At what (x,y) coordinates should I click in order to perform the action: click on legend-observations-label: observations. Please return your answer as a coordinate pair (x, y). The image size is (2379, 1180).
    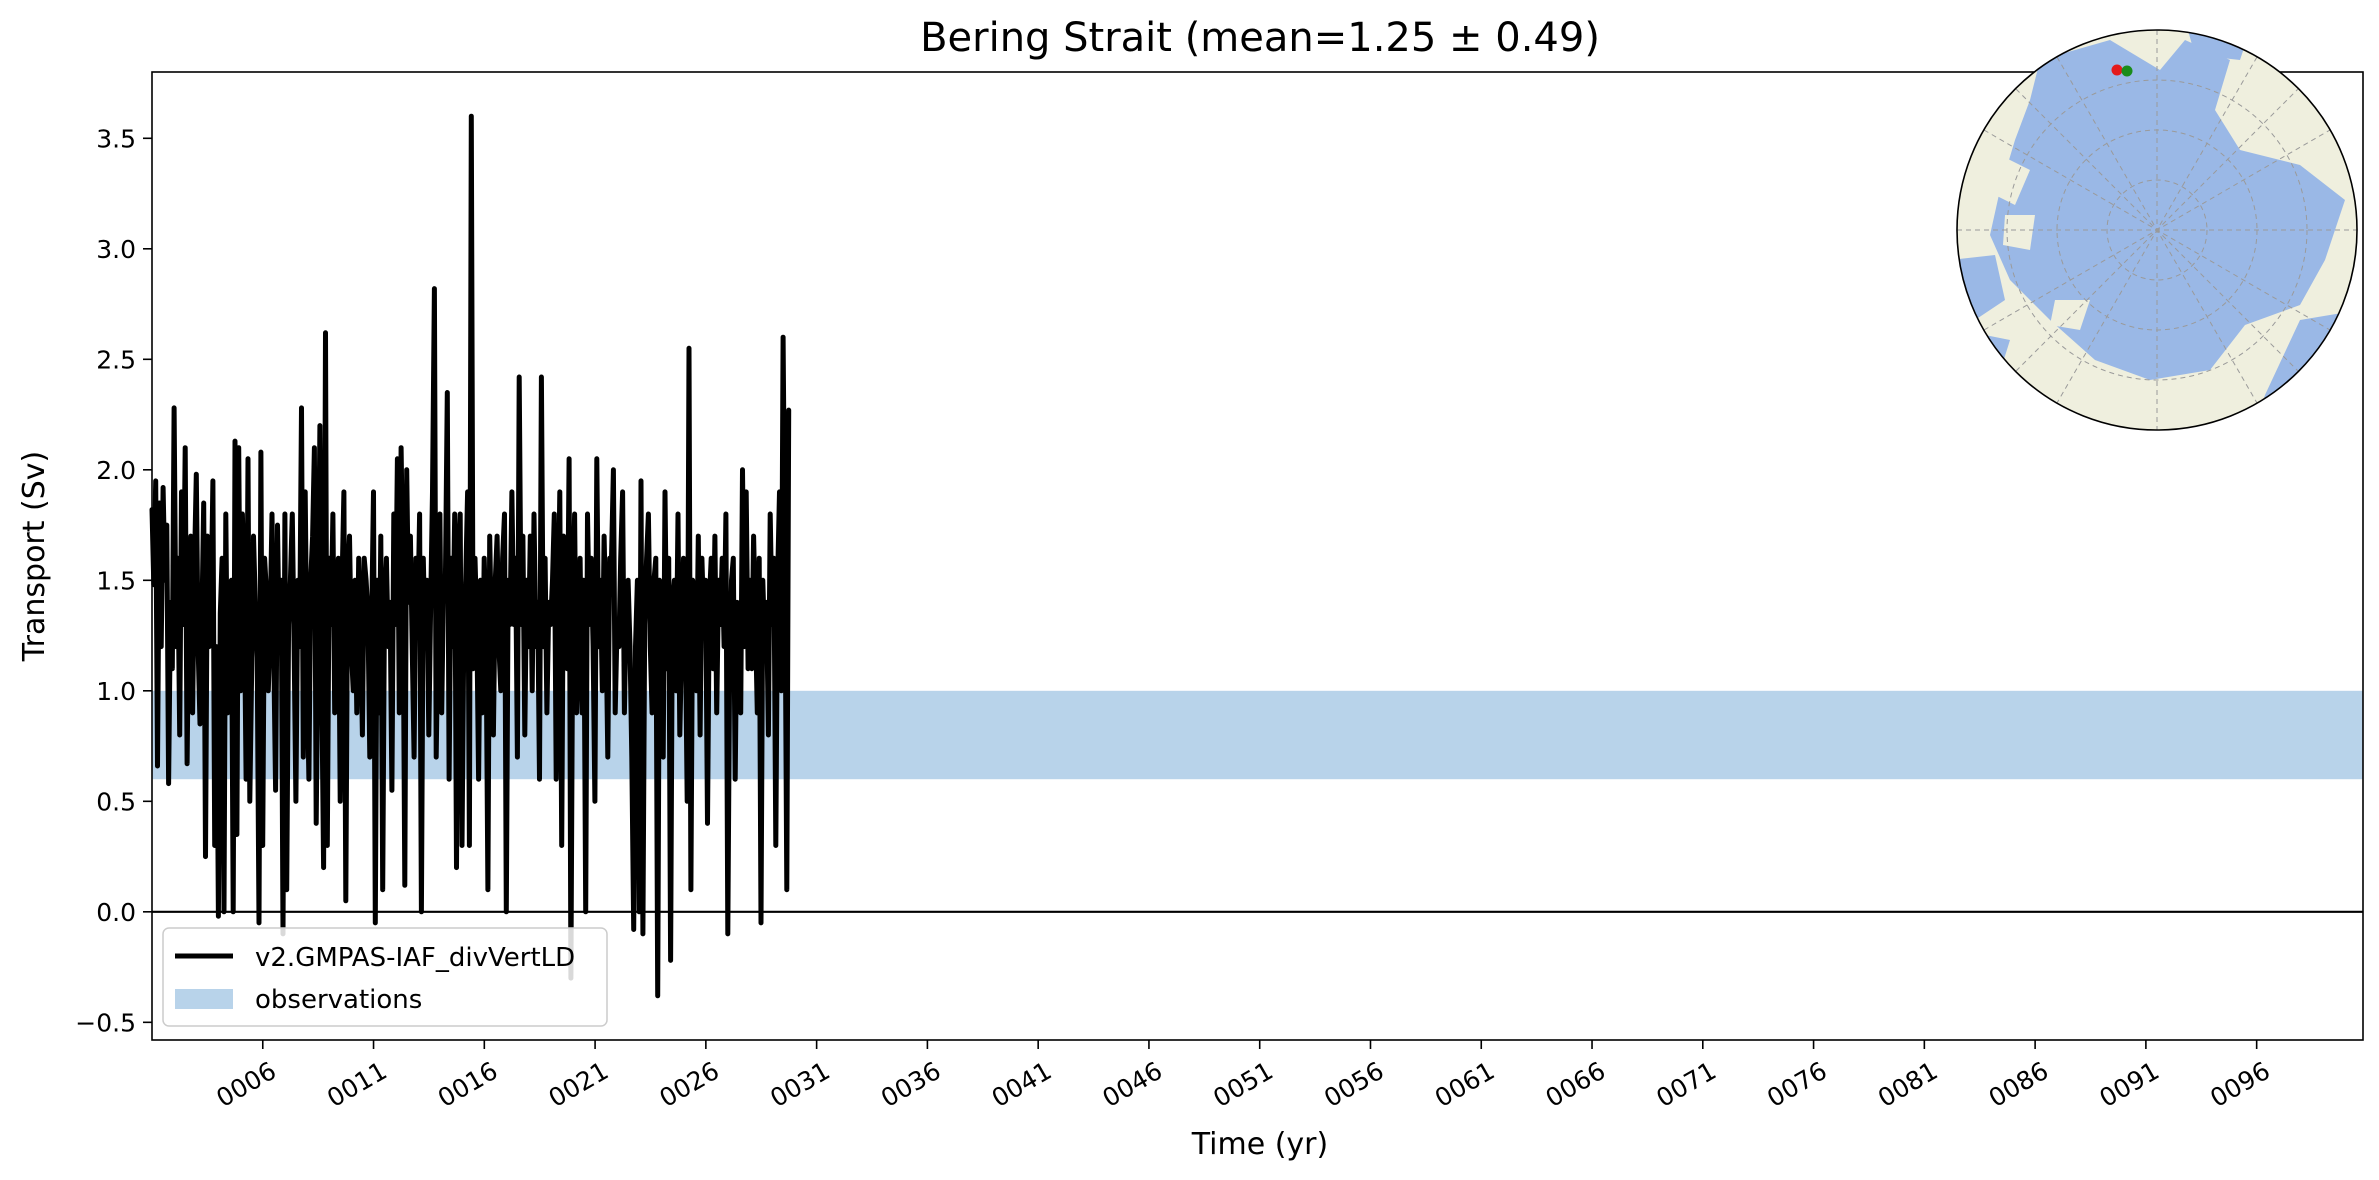
    Looking at the image, I should click on (338, 1000).